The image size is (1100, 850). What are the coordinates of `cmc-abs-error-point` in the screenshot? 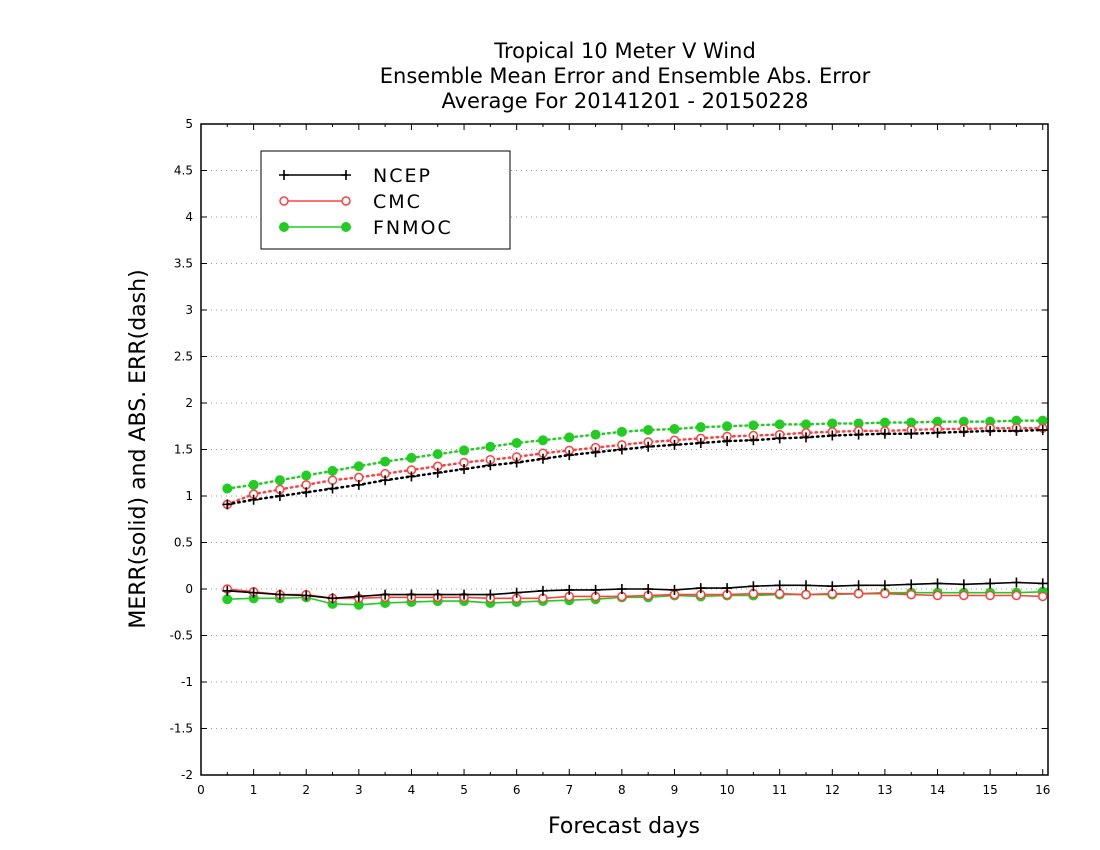 It's located at (332, 480).